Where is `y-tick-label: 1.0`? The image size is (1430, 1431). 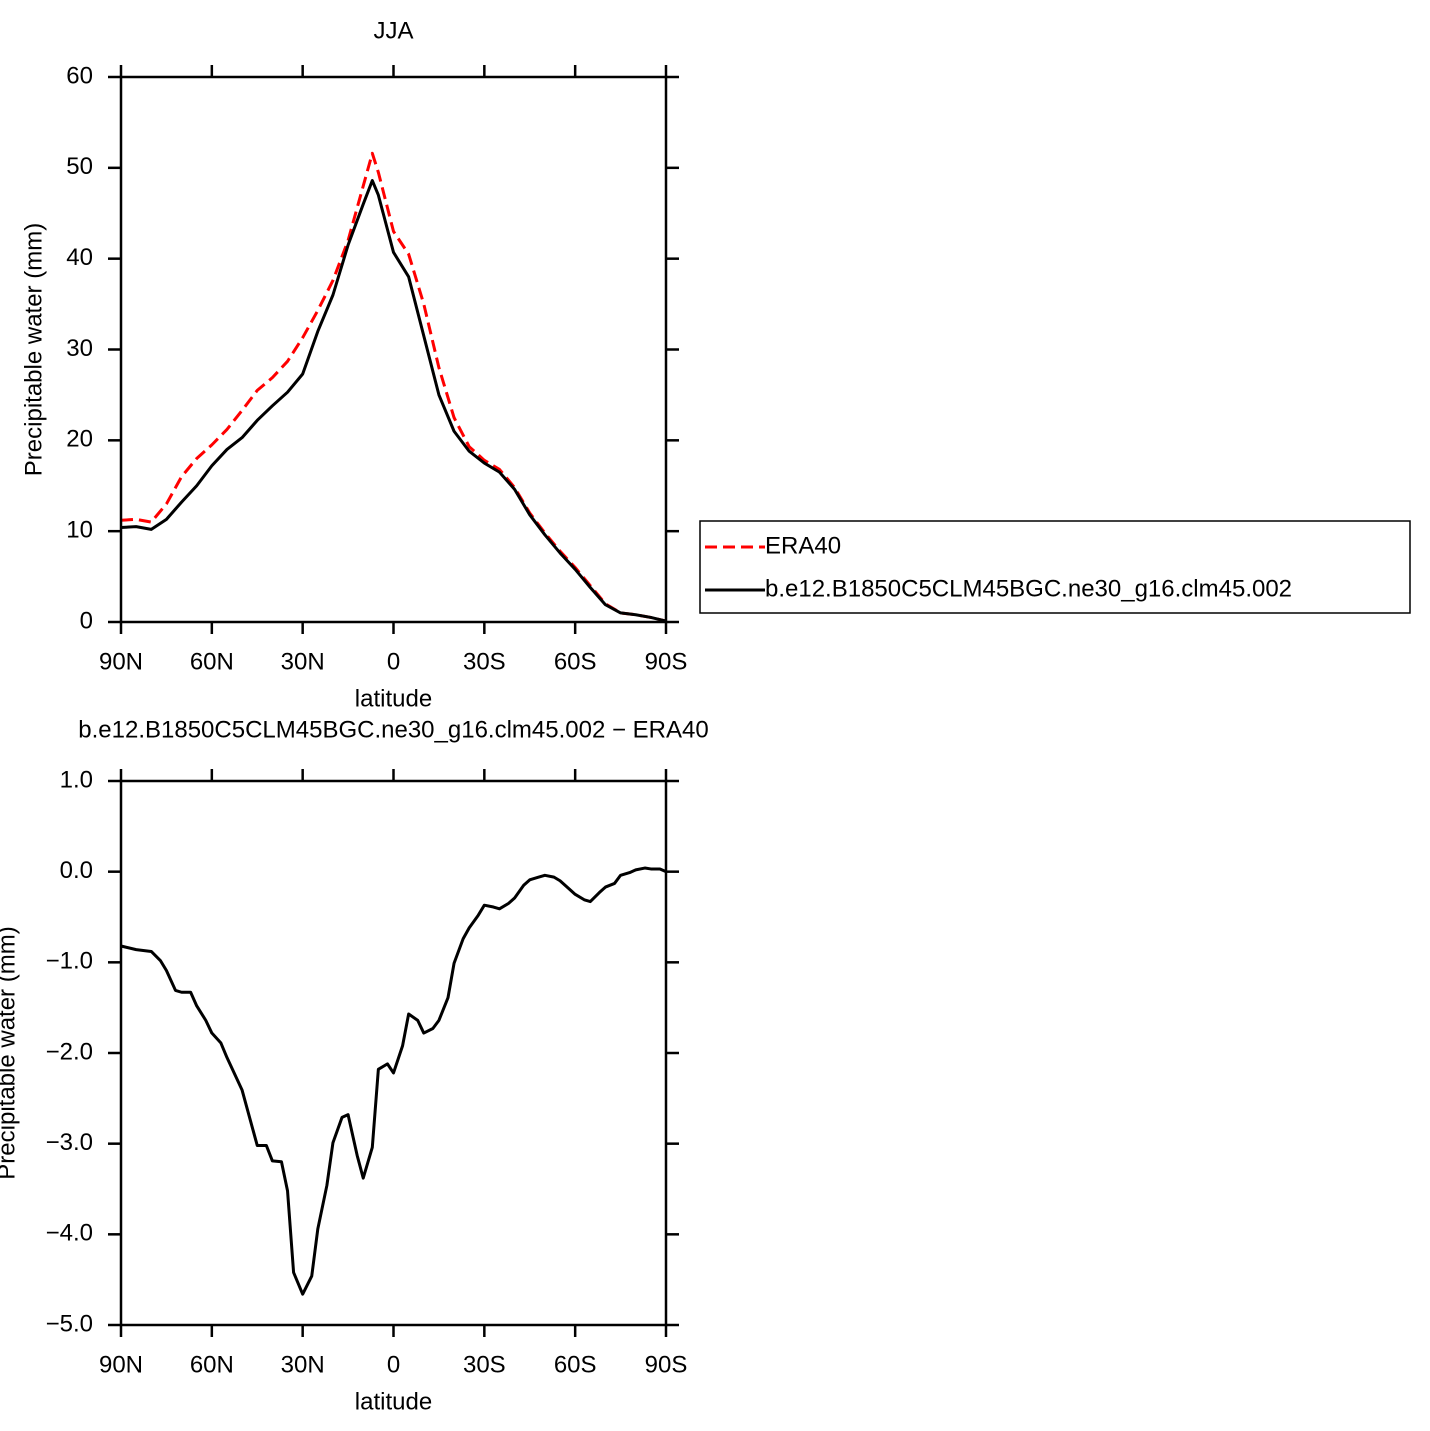
y-tick-label: 1.0 is located at coordinates (76, 779).